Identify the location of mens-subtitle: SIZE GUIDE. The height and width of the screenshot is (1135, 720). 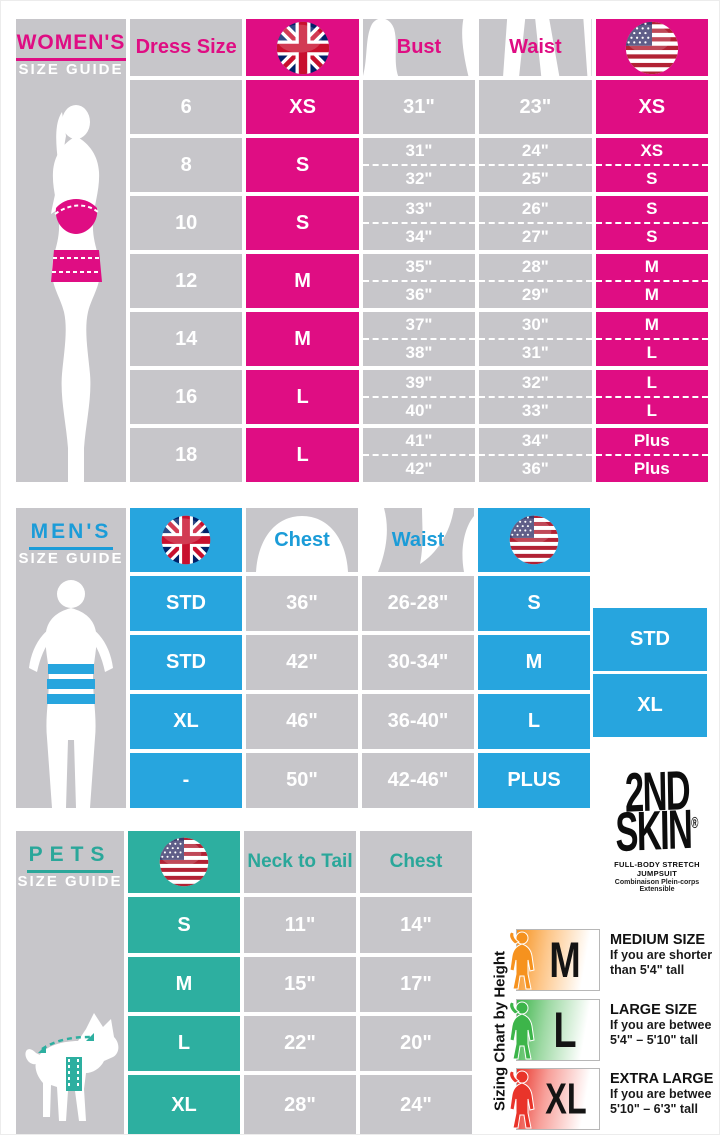
(71, 558).